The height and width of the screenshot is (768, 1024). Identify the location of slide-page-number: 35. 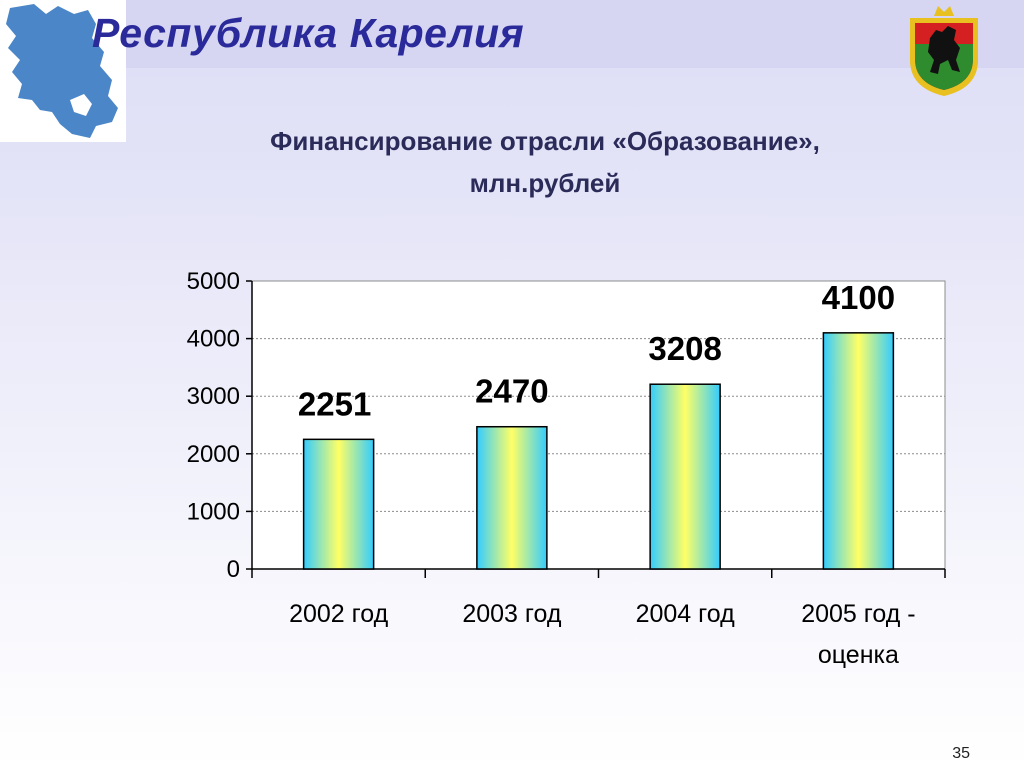
(961, 753).